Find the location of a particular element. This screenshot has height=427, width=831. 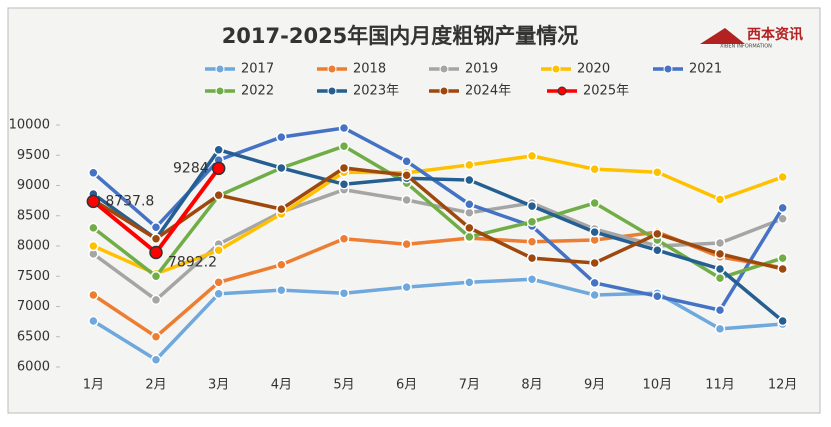

x-tick-label: 3月 is located at coordinates (218, 385).